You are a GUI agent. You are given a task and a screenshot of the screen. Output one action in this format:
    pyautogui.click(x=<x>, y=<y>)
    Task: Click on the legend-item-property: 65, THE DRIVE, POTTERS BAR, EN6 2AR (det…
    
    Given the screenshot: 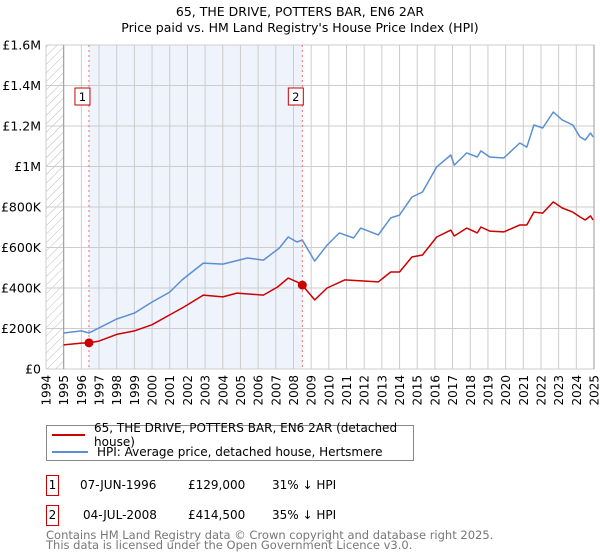 What is the action you would take?
    pyautogui.click(x=230, y=435)
    